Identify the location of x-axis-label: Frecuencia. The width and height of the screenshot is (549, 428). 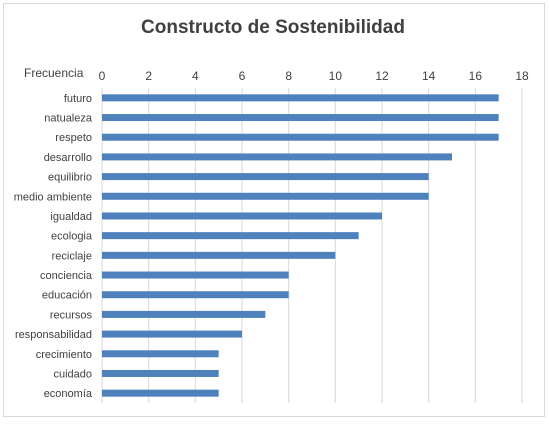
(54, 73).